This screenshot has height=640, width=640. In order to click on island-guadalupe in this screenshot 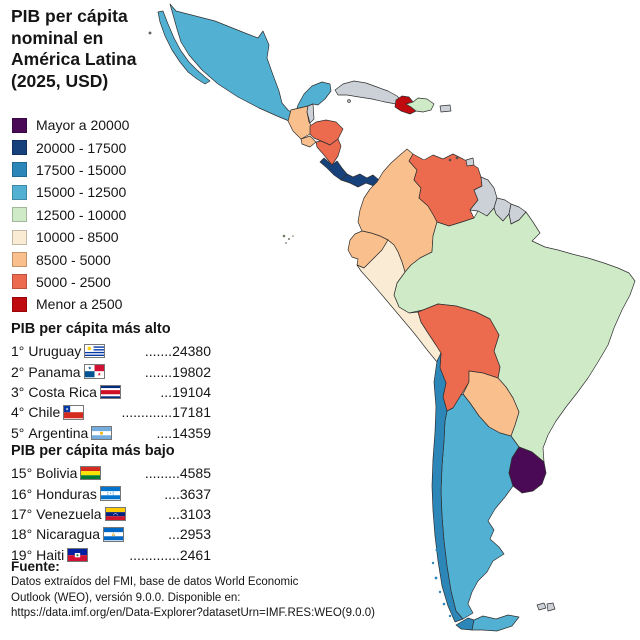, I will do `click(150, 33)`.